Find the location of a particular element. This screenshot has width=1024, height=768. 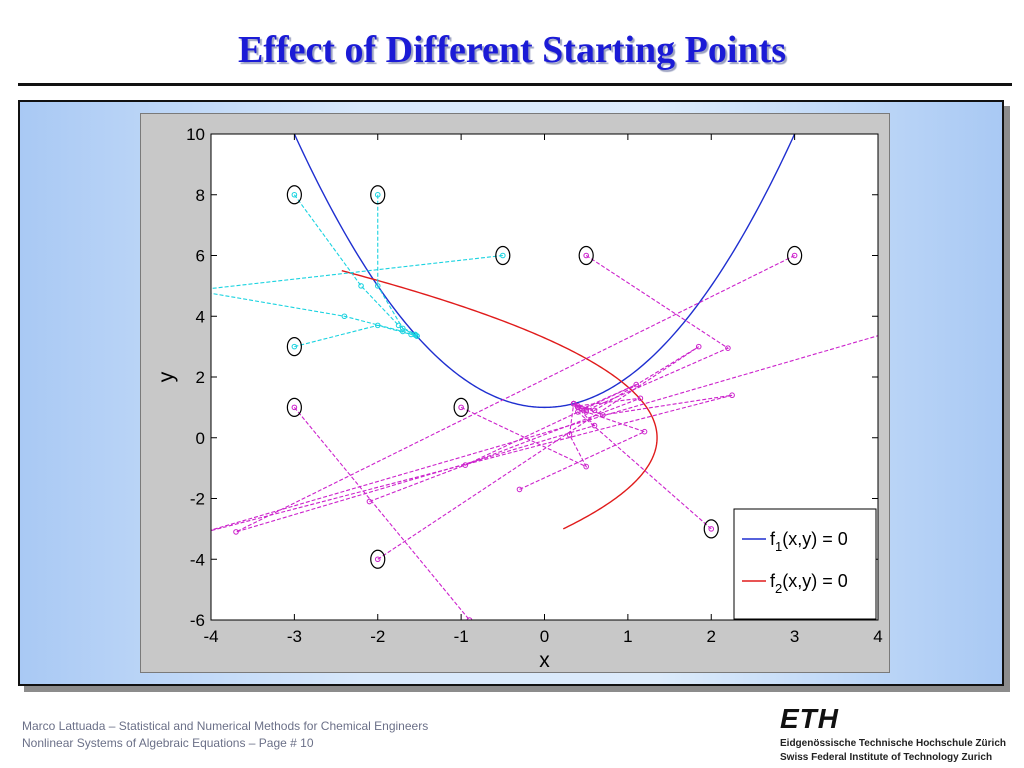

legend-label-1: f1(x,y) = 0 is located at coordinates (809, 541).